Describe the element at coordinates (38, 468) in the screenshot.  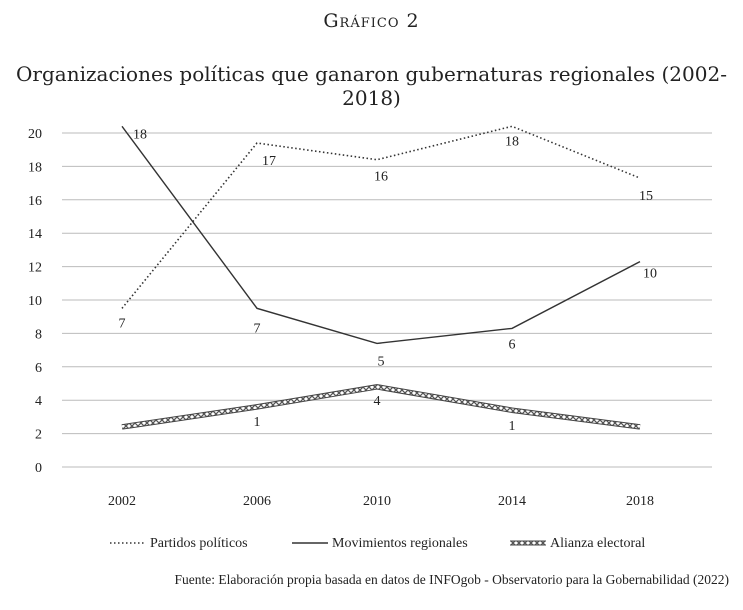
I see `y-tick-label: 0` at that location.